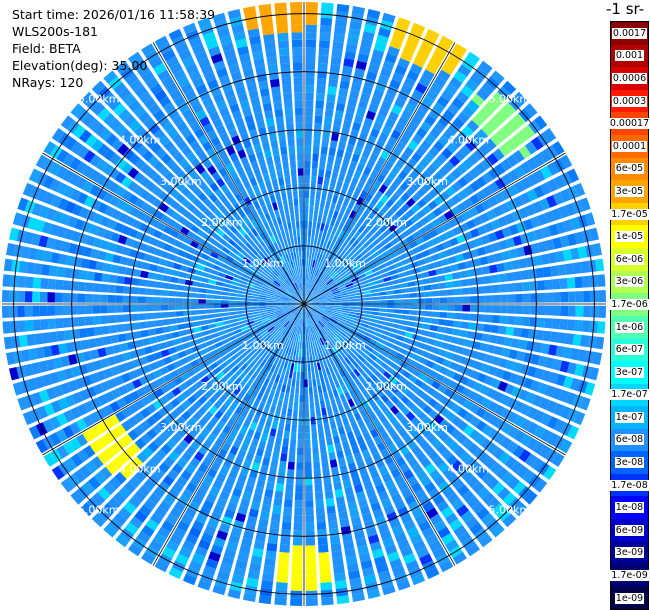 This screenshot has height=610, width=650. Describe the element at coordinates (629, 33) in the screenshot. I see `colorbar-level: 0.0017` at that location.